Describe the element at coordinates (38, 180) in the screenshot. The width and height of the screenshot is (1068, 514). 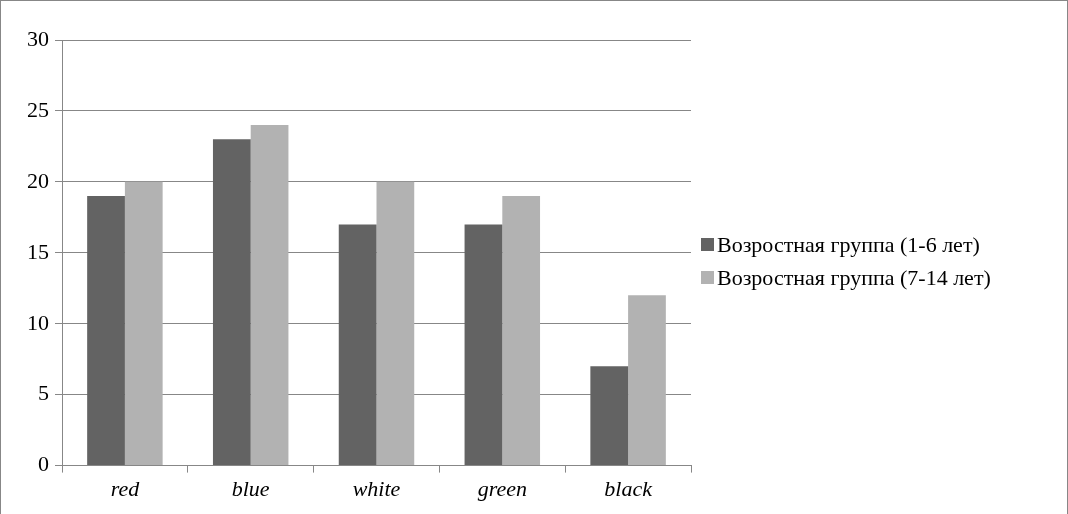
I see `y-tick-label: 20` at that location.